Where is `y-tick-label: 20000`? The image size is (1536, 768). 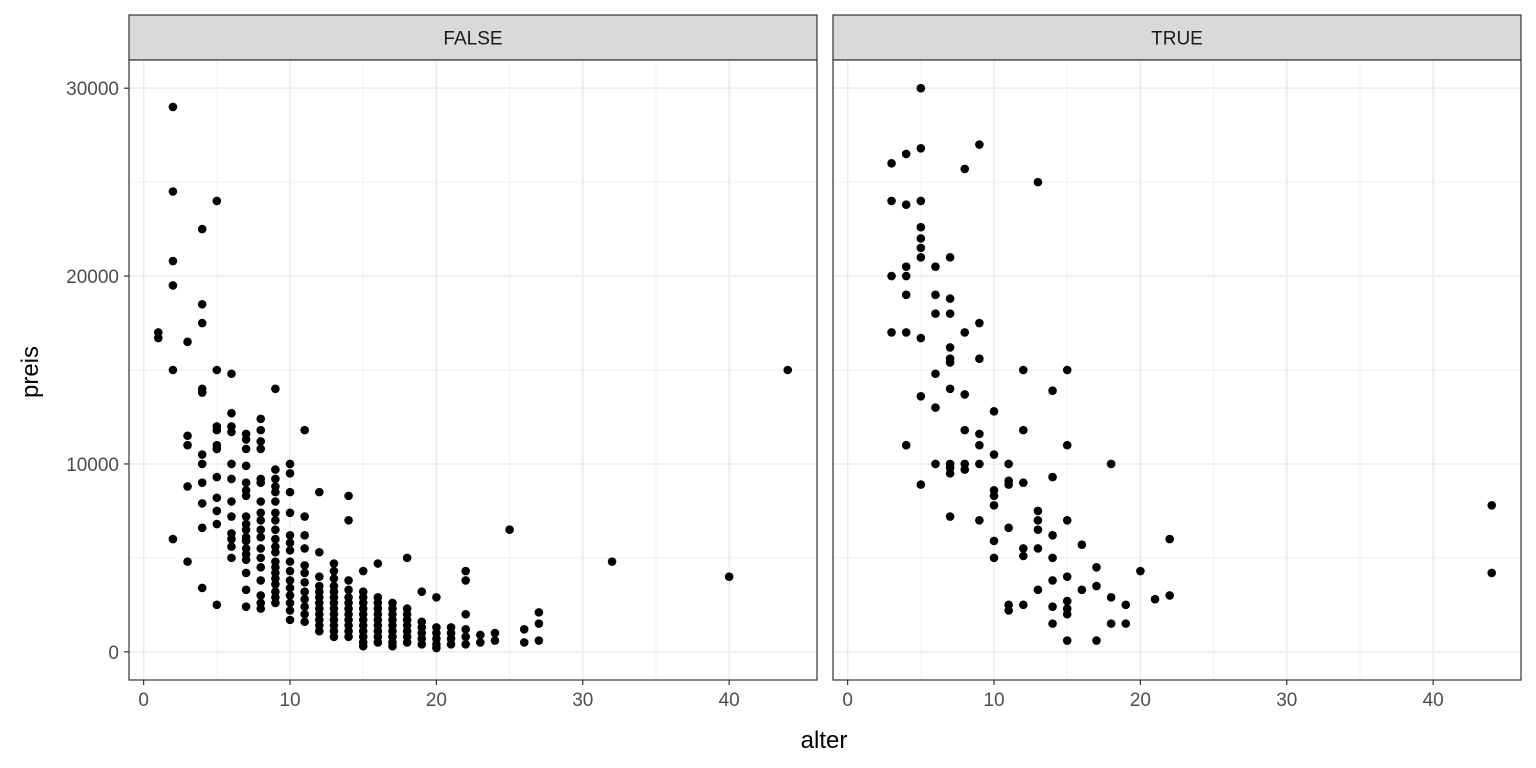 y-tick-label: 20000 is located at coordinates (92, 277).